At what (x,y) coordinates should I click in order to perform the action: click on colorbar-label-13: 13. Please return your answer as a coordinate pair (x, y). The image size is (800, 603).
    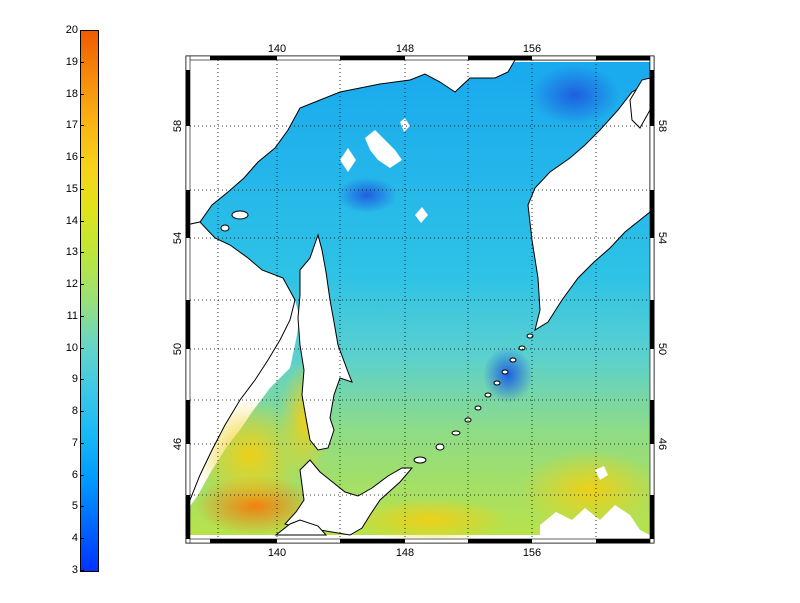
    Looking at the image, I should click on (71, 252).